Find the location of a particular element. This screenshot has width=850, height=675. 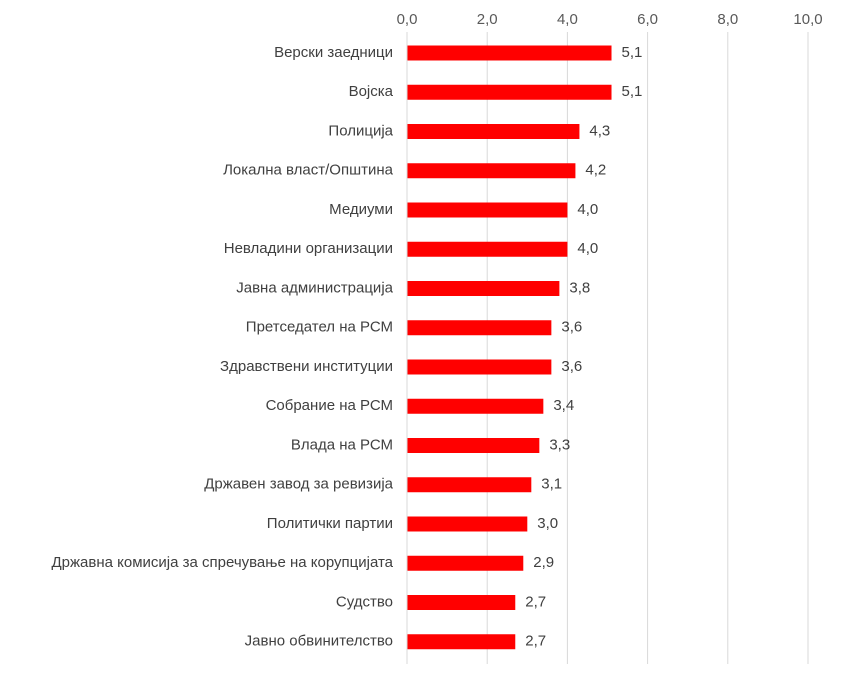

category-label: Полиција is located at coordinates (360, 130).